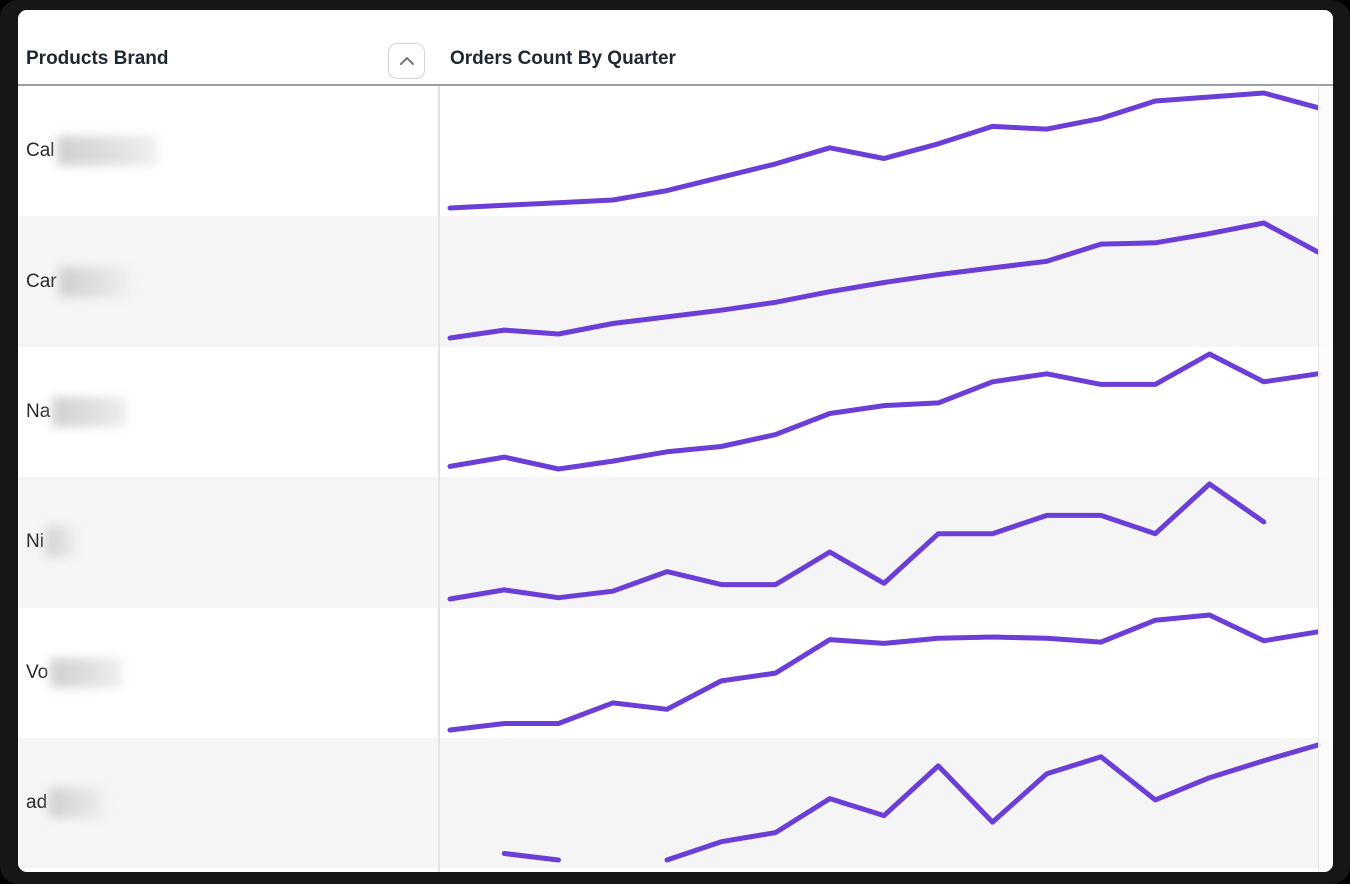 The height and width of the screenshot is (884, 1350). I want to click on table-row: Na, so click(675, 412).